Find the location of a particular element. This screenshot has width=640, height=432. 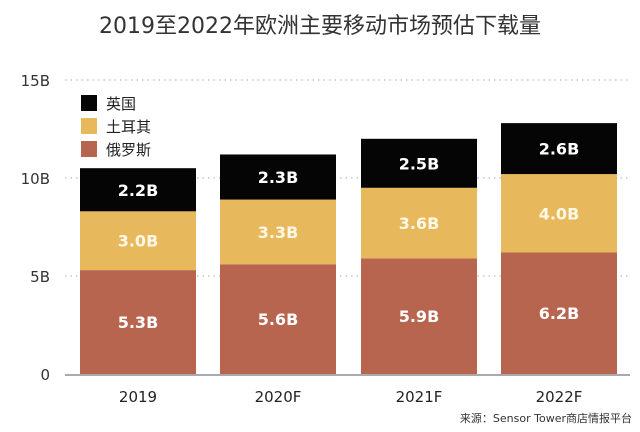

data-label: 6.2B is located at coordinates (559, 313).